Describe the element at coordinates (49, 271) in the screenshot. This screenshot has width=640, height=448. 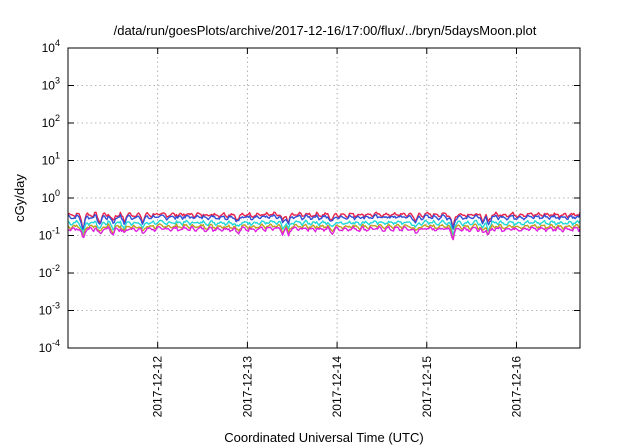
I see `y-tick-label: 10⁻²` at that location.